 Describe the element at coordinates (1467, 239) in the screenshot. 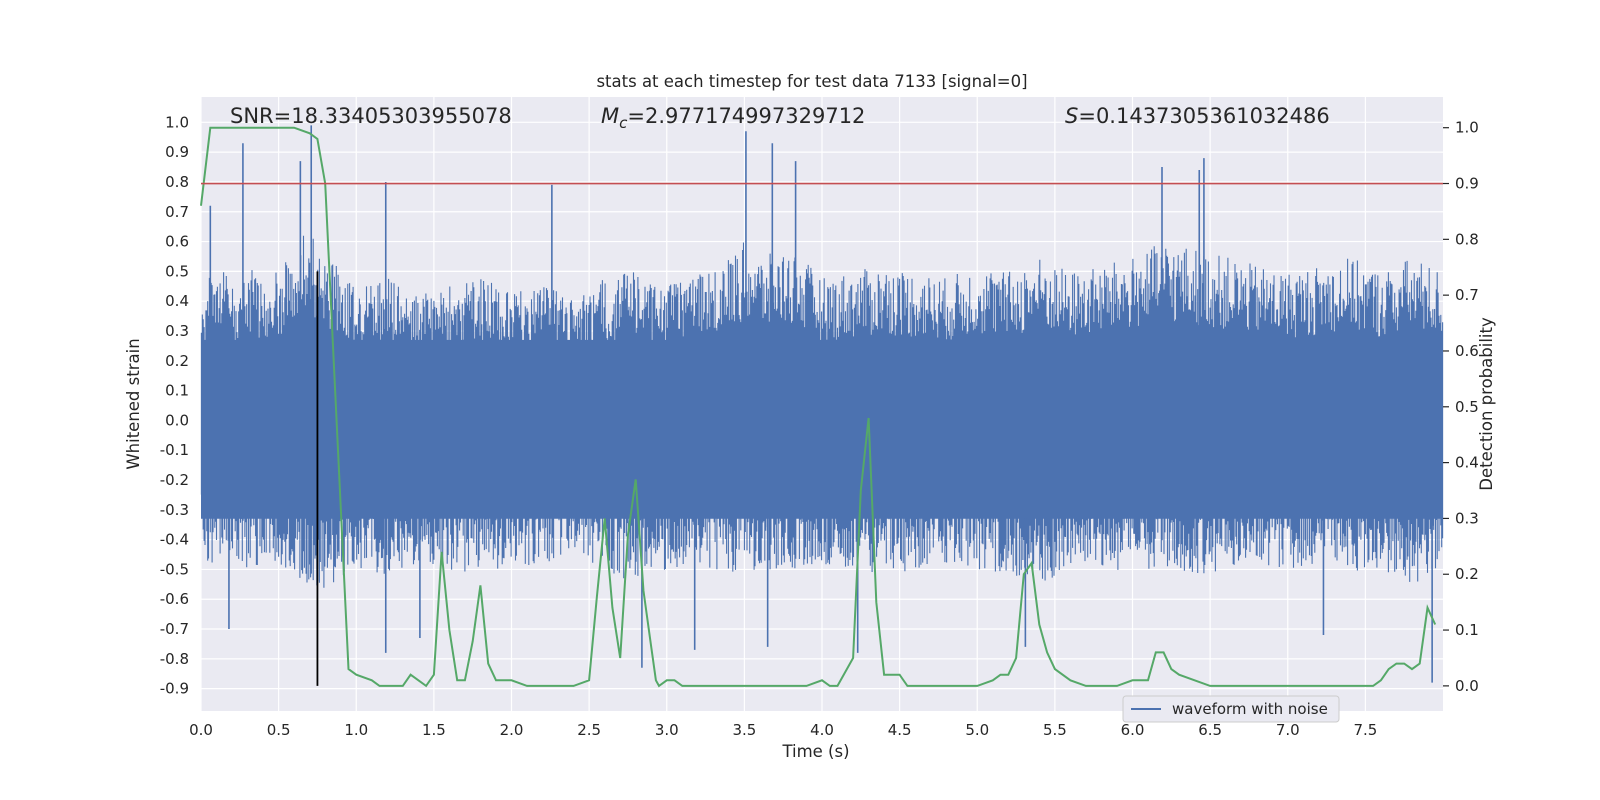

I see `y-right-tick-label: 0.8` at that location.